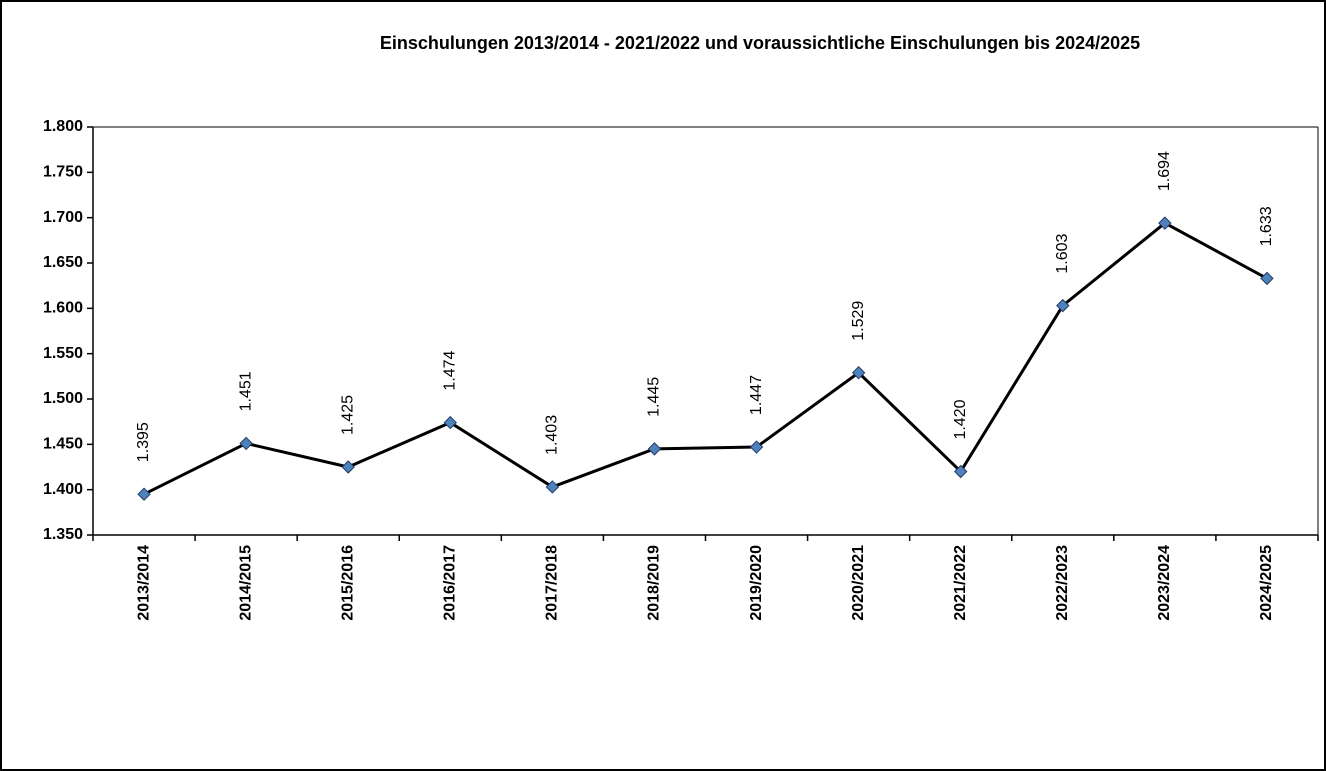  What do you see at coordinates (1062, 583) in the screenshot?
I see `x-tick-label: 2022/2023` at bounding box center [1062, 583].